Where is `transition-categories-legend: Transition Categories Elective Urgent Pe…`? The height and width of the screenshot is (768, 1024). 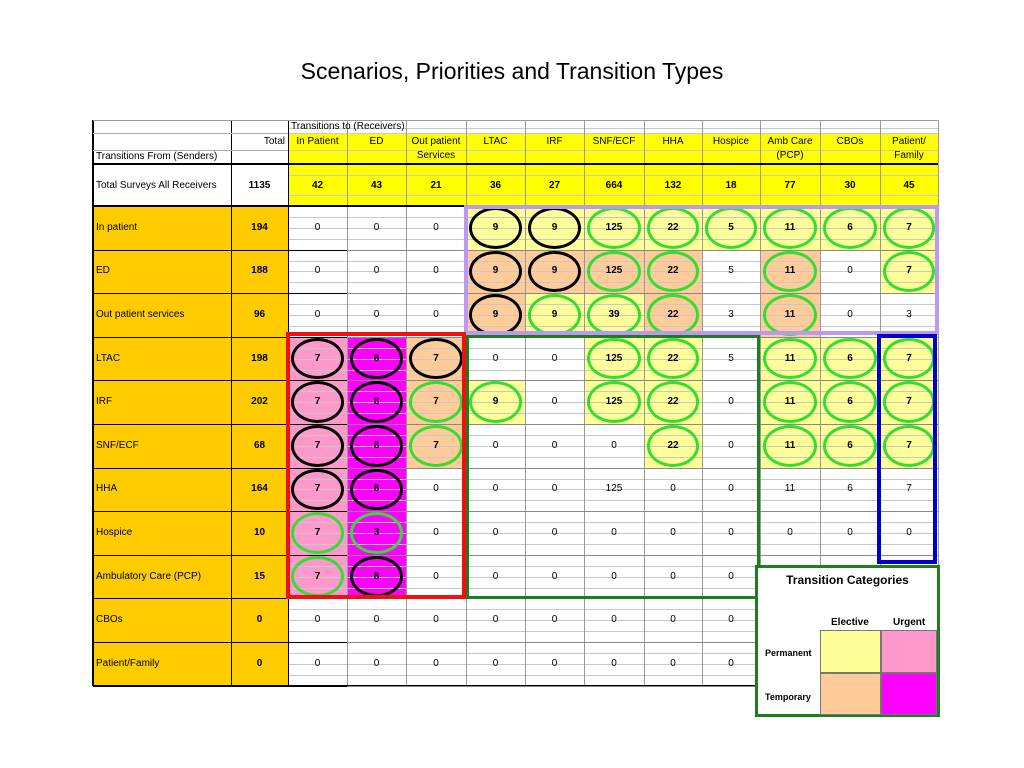 transition-categories-legend: Transition Categories Elective Urgent Pe… is located at coordinates (847, 641).